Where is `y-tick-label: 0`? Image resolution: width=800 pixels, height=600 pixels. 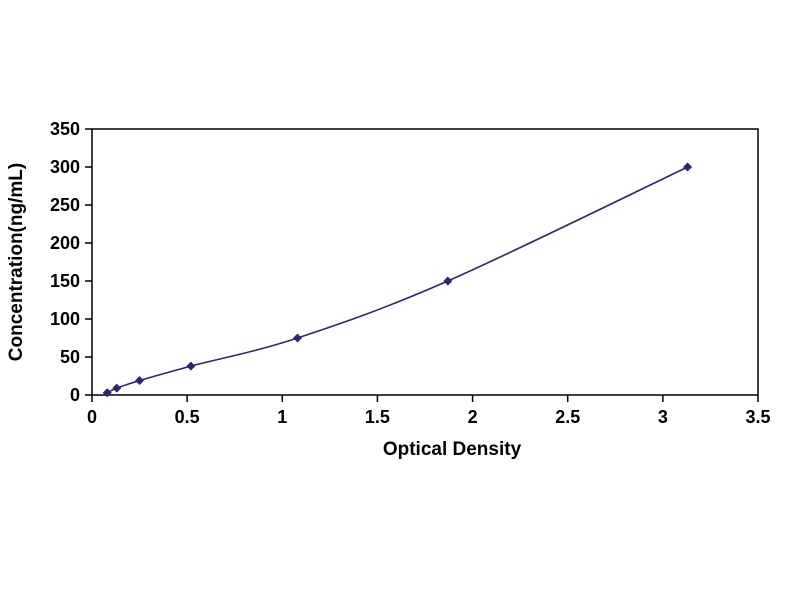 y-tick-label: 0 is located at coordinates (75, 395).